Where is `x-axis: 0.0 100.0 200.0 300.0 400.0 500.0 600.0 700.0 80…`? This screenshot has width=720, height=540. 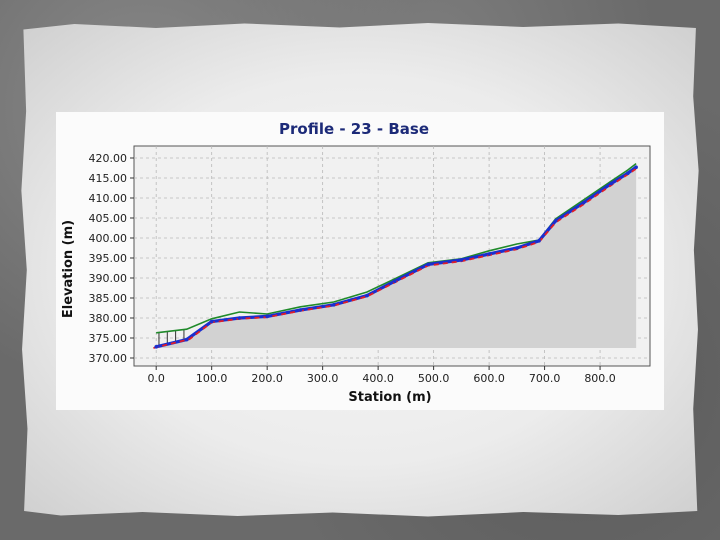
x-axis: 0.0 100.0 200.0 300.0 400.0 500.0 600.0 700.0 80… is located at coordinates (381, 375).